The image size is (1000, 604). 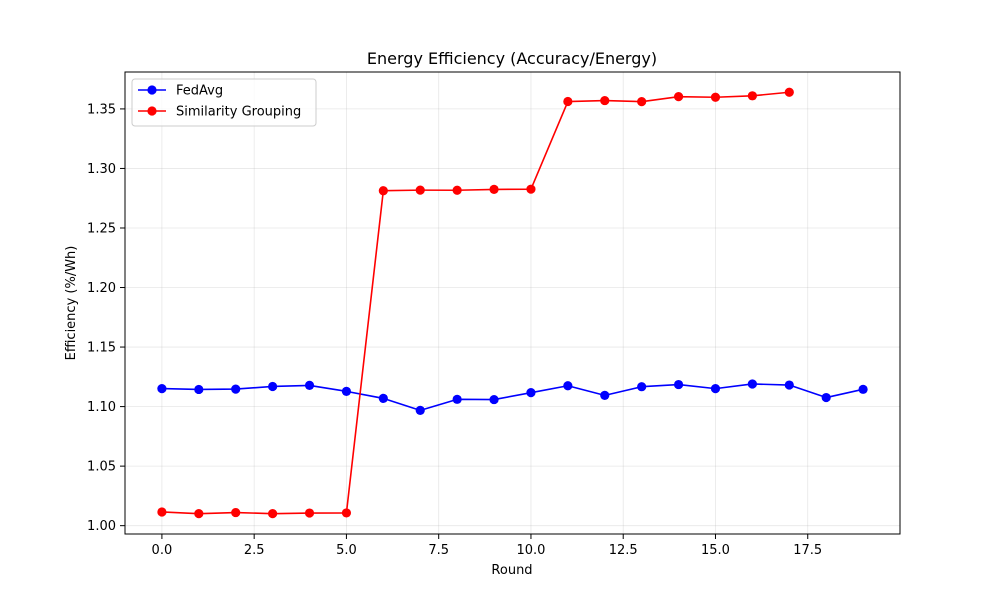 What do you see at coordinates (254, 550) in the screenshot?
I see `x-tick-label: 2.5` at bounding box center [254, 550].